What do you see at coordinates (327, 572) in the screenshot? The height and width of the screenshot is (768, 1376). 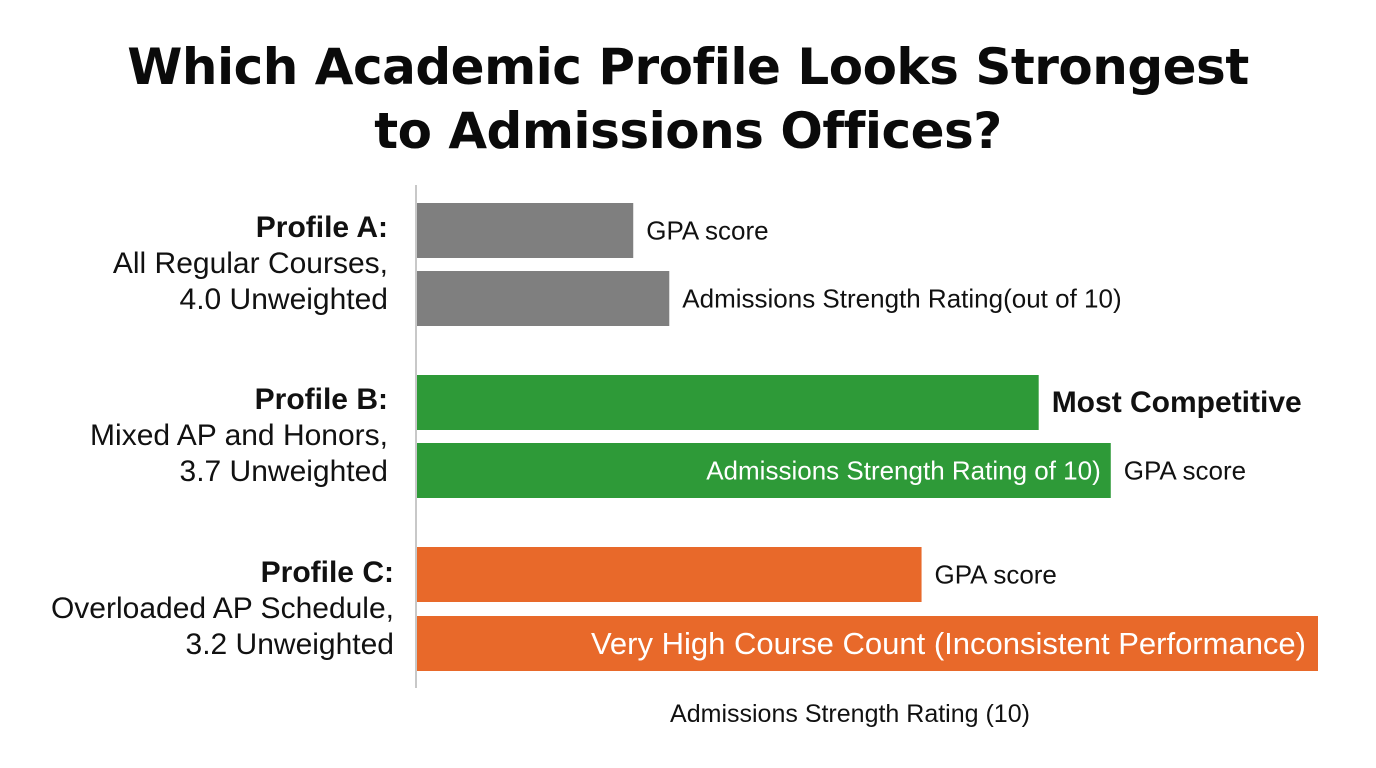 I see `profile-c-name: Profile C:` at bounding box center [327, 572].